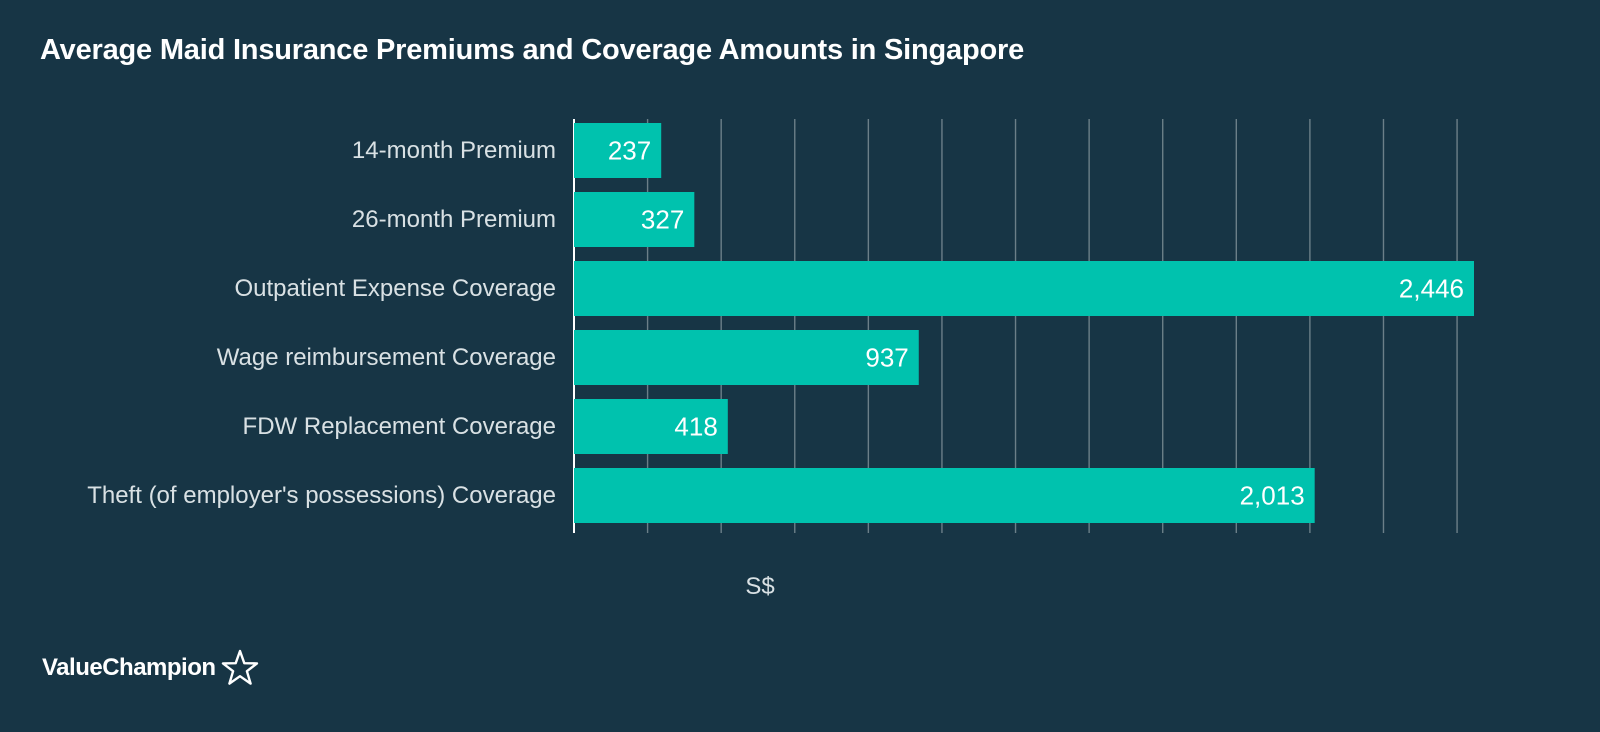  What do you see at coordinates (629, 151) in the screenshot?
I see `value-label: 237` at bounding box center [629, 151].